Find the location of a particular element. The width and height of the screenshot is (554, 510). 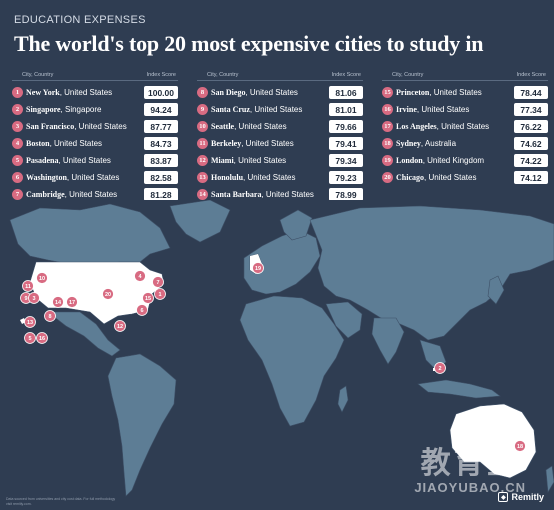

city-marker-5: 5 is located at coordinates (30, 338).